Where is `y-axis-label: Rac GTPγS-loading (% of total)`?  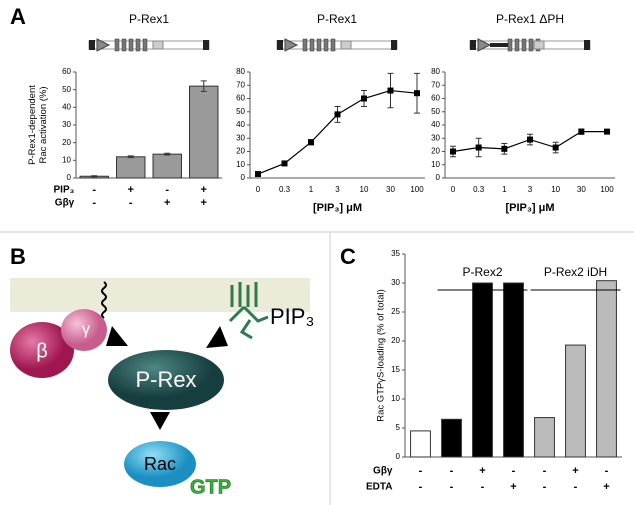
y-axis-label: Rac GTPγS-loading (% of total) is located at coordinates (381, 355).